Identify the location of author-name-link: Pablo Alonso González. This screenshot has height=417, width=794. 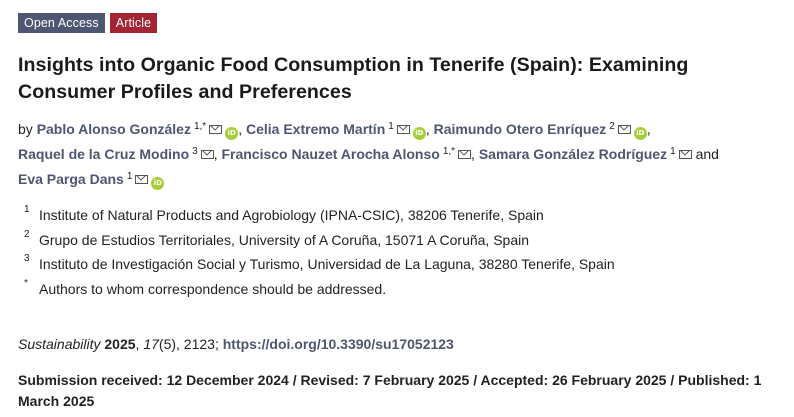
(113, 129).